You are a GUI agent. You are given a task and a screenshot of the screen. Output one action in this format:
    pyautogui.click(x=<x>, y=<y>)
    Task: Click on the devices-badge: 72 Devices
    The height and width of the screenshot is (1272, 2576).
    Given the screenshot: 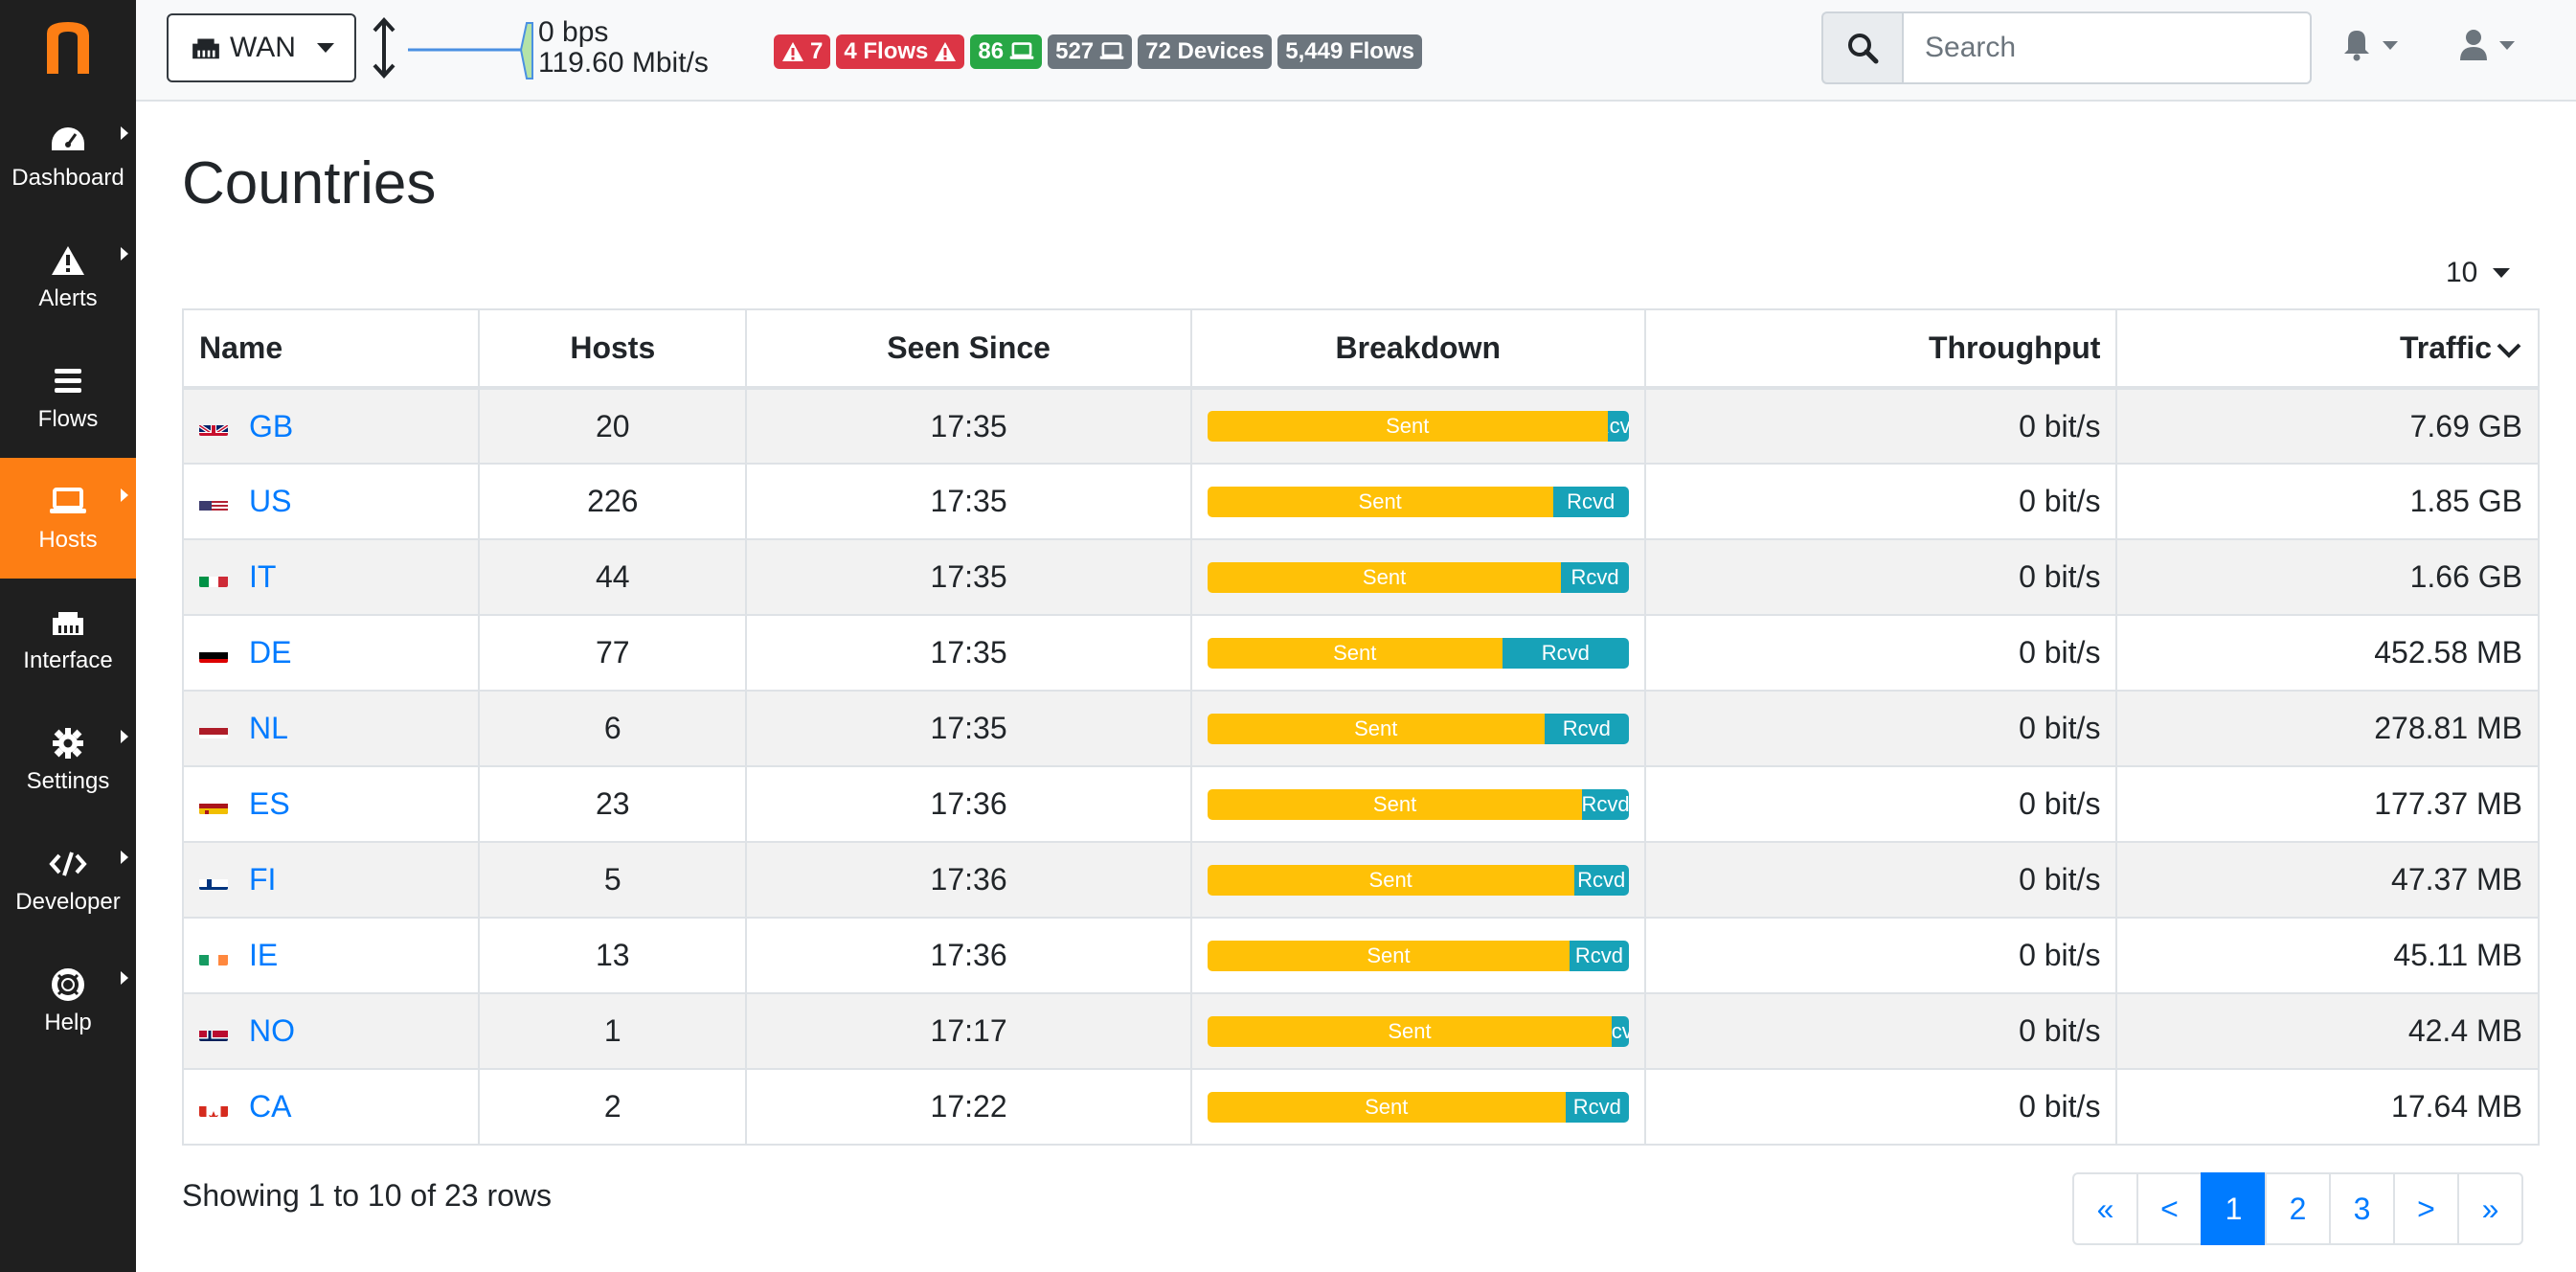 What is the action you would take?
    pyautogui.click(x=1205, y=51)
    